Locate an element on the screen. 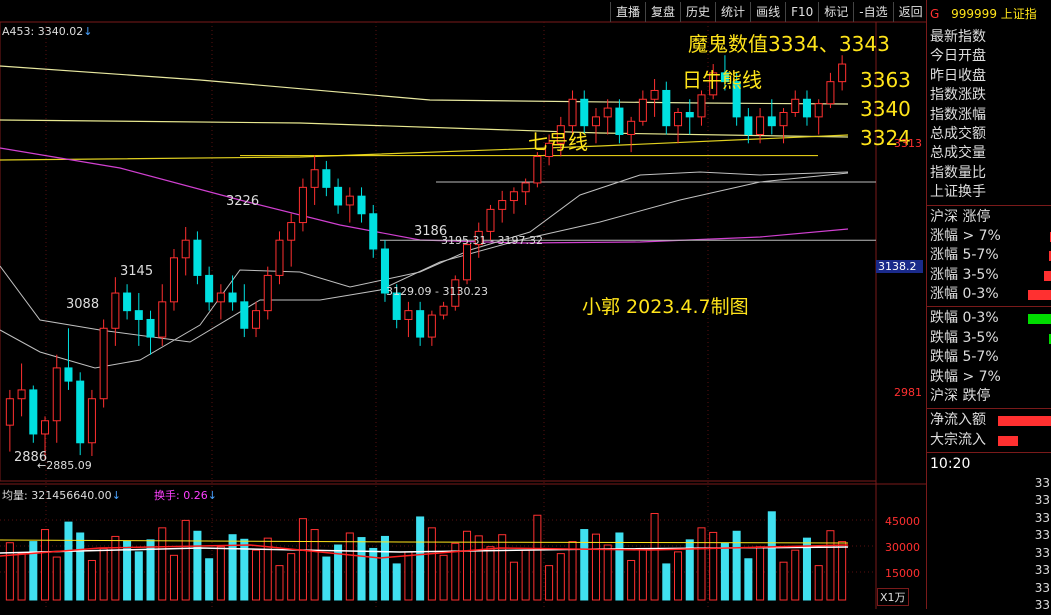 The height and width of the screenshot is (615, 1051). fields-row-6: 总成交量 is located at coordinates (989, 153).